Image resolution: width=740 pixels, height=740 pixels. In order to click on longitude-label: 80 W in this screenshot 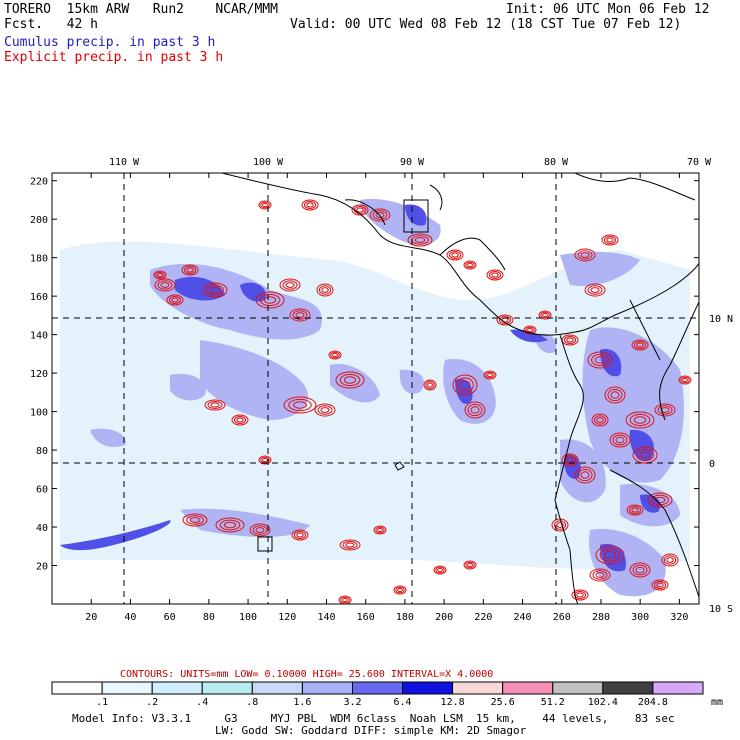, I will do `click(556, 162)`.